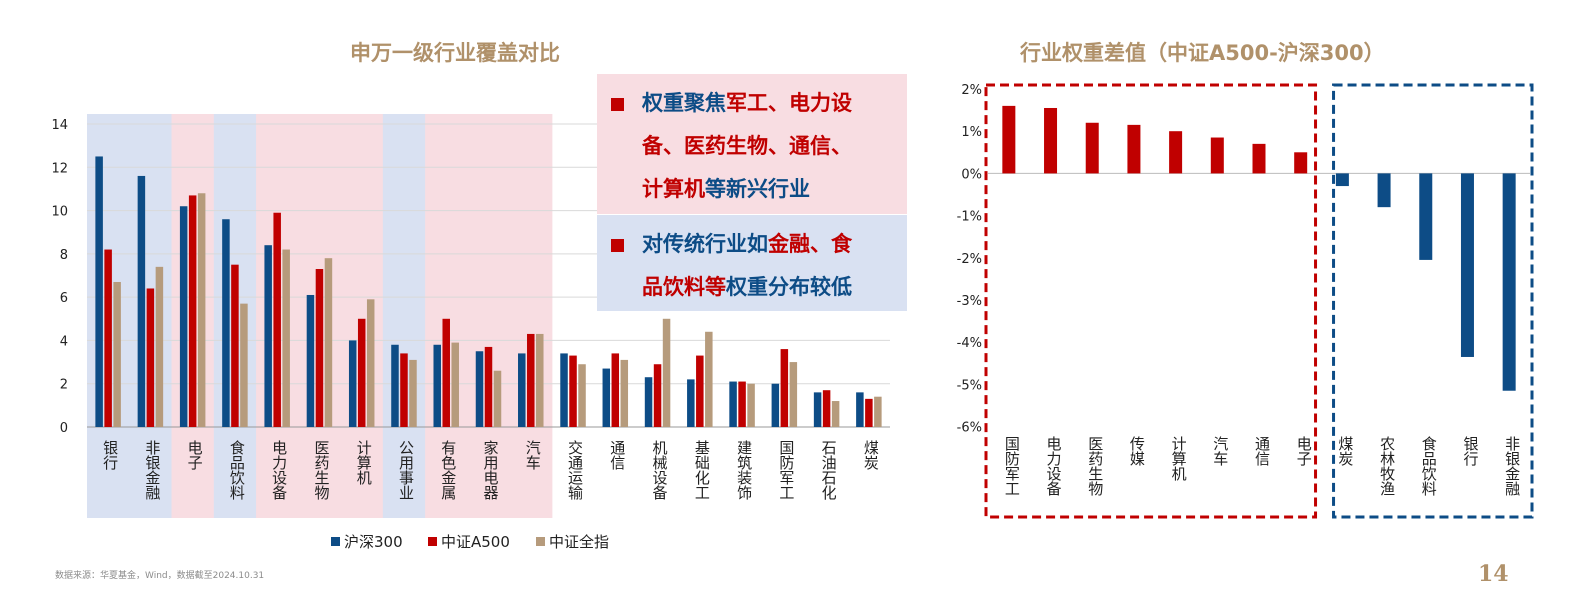 Image resolution: width=1582 pixels, height=591 pixels. What do you see at coordinates (744, 470) in the screenshot?
I see `x-tick-label: 建筑装饰` at bounding box center [744, 470].